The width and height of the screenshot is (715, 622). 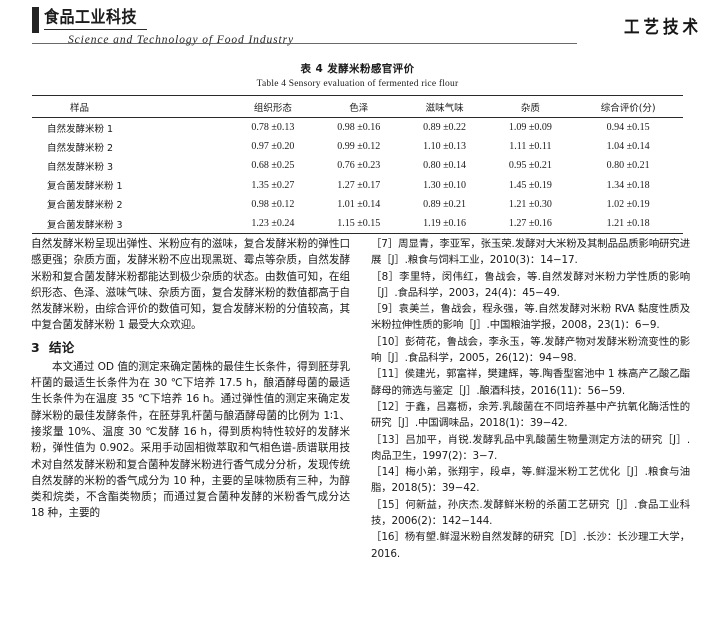 What do you see at coordinates (530, 185) in the screenshot?
I see `cell-impurity: 1.45 ±0.19` at bounding box center [530, 185].